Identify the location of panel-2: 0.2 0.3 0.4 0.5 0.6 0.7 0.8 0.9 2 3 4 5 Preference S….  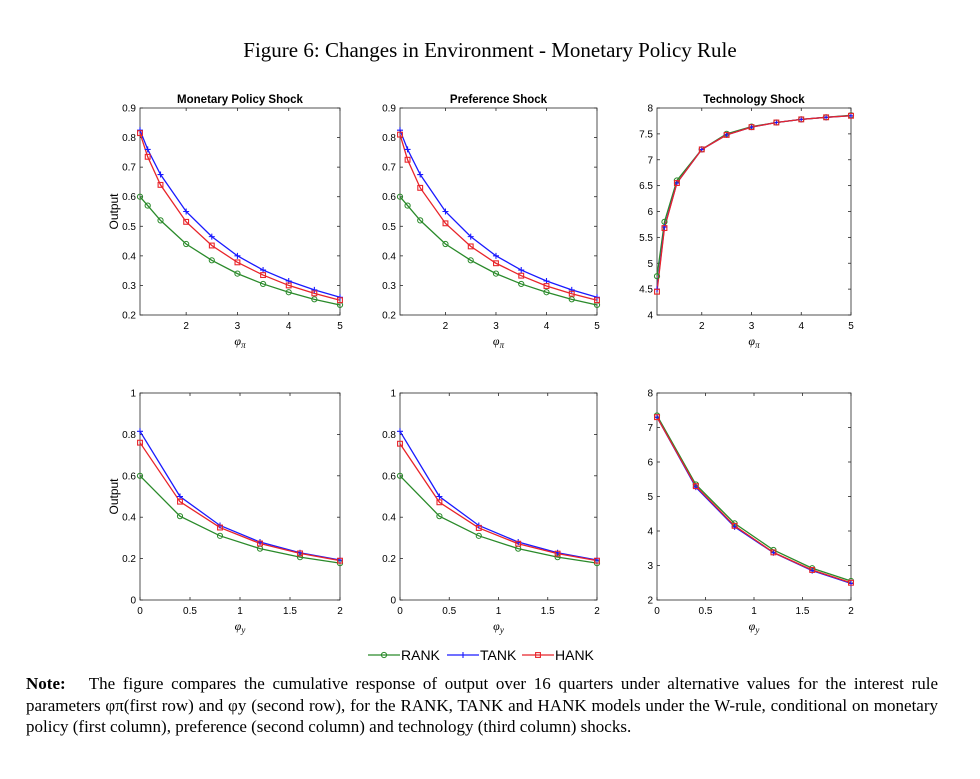
(491, 222).